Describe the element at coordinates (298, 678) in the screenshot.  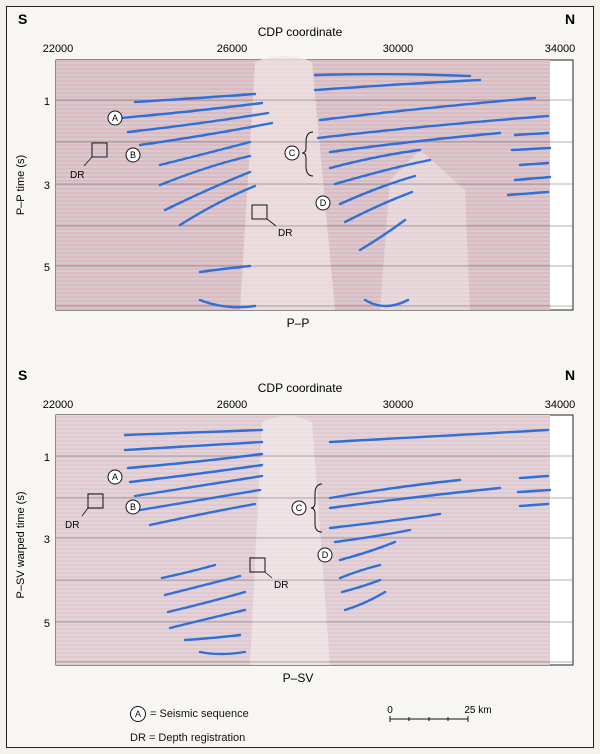
I see `section-label: P–SV` at that location.